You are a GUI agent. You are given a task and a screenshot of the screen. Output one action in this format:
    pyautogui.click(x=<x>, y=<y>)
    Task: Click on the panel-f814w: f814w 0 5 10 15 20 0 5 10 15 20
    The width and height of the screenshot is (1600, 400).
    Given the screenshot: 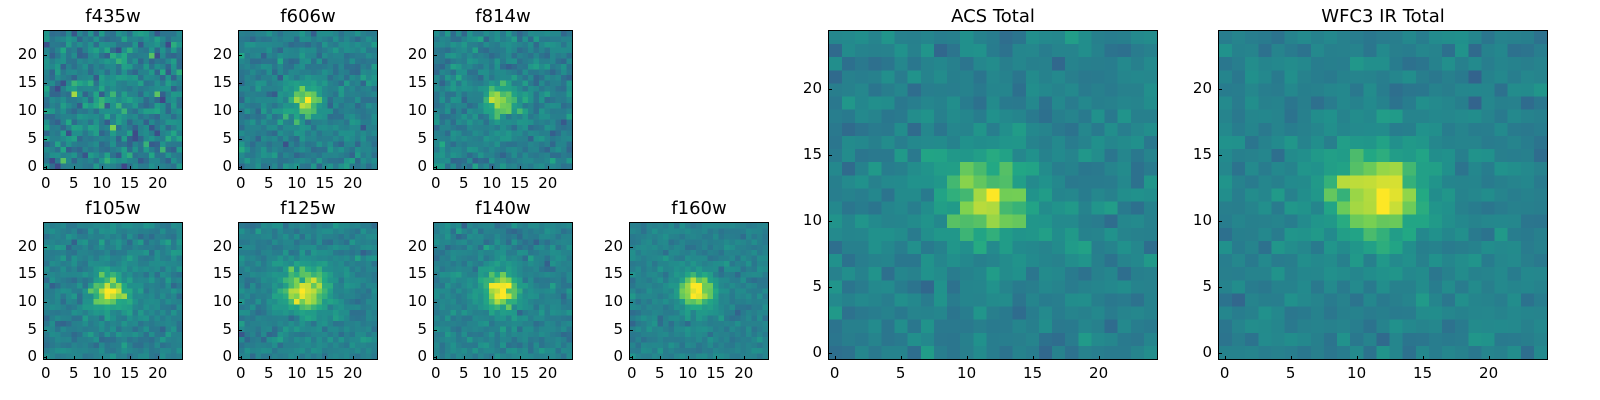 What is the action you would take?
    pyautogui.click(x=490, y=99)
    